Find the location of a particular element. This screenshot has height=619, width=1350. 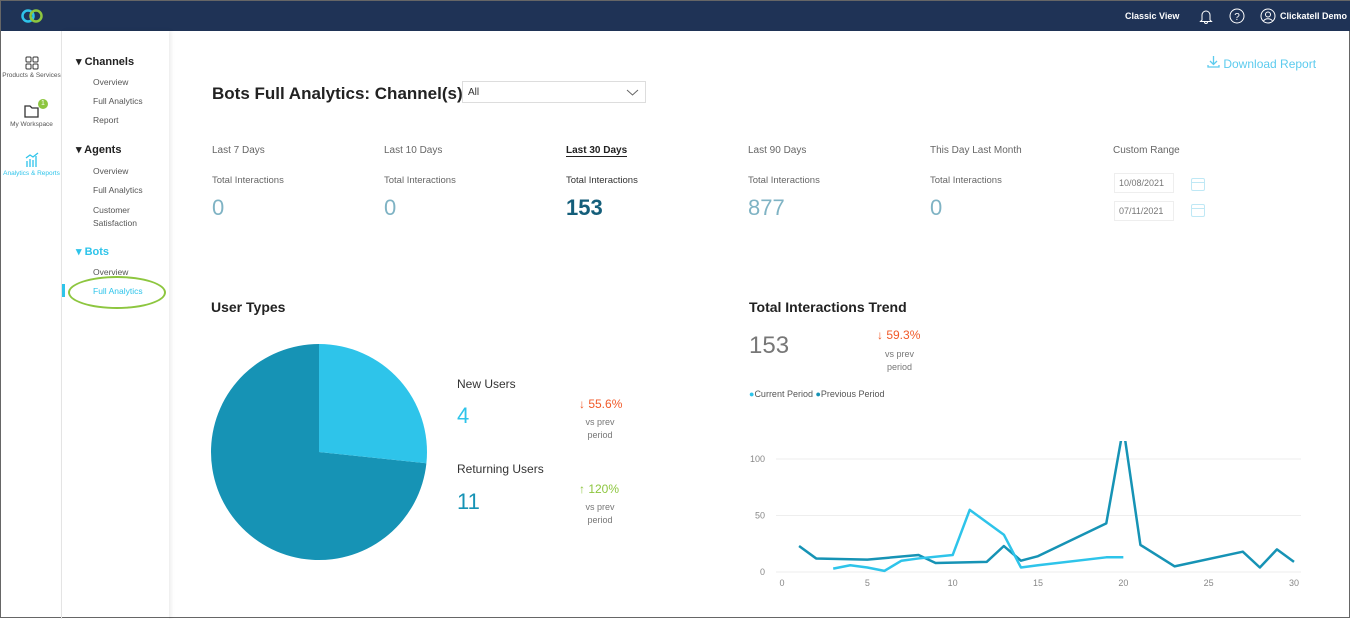

pie-slice-returning-users is located at coordinates (319, 452).